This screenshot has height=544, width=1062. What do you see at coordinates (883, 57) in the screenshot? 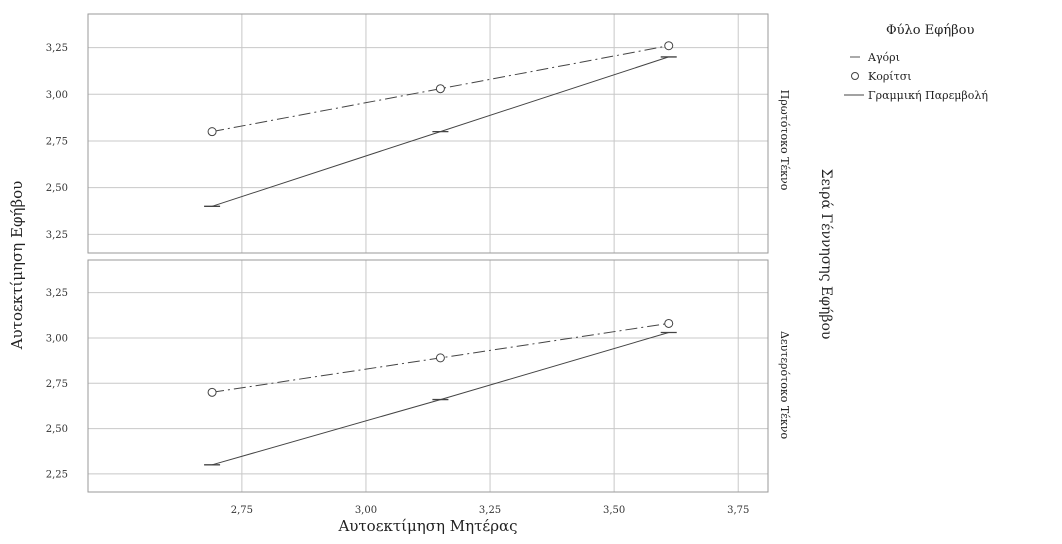
I see `legend-item-boy: Αγόρι` at bounding box center [883, 57].